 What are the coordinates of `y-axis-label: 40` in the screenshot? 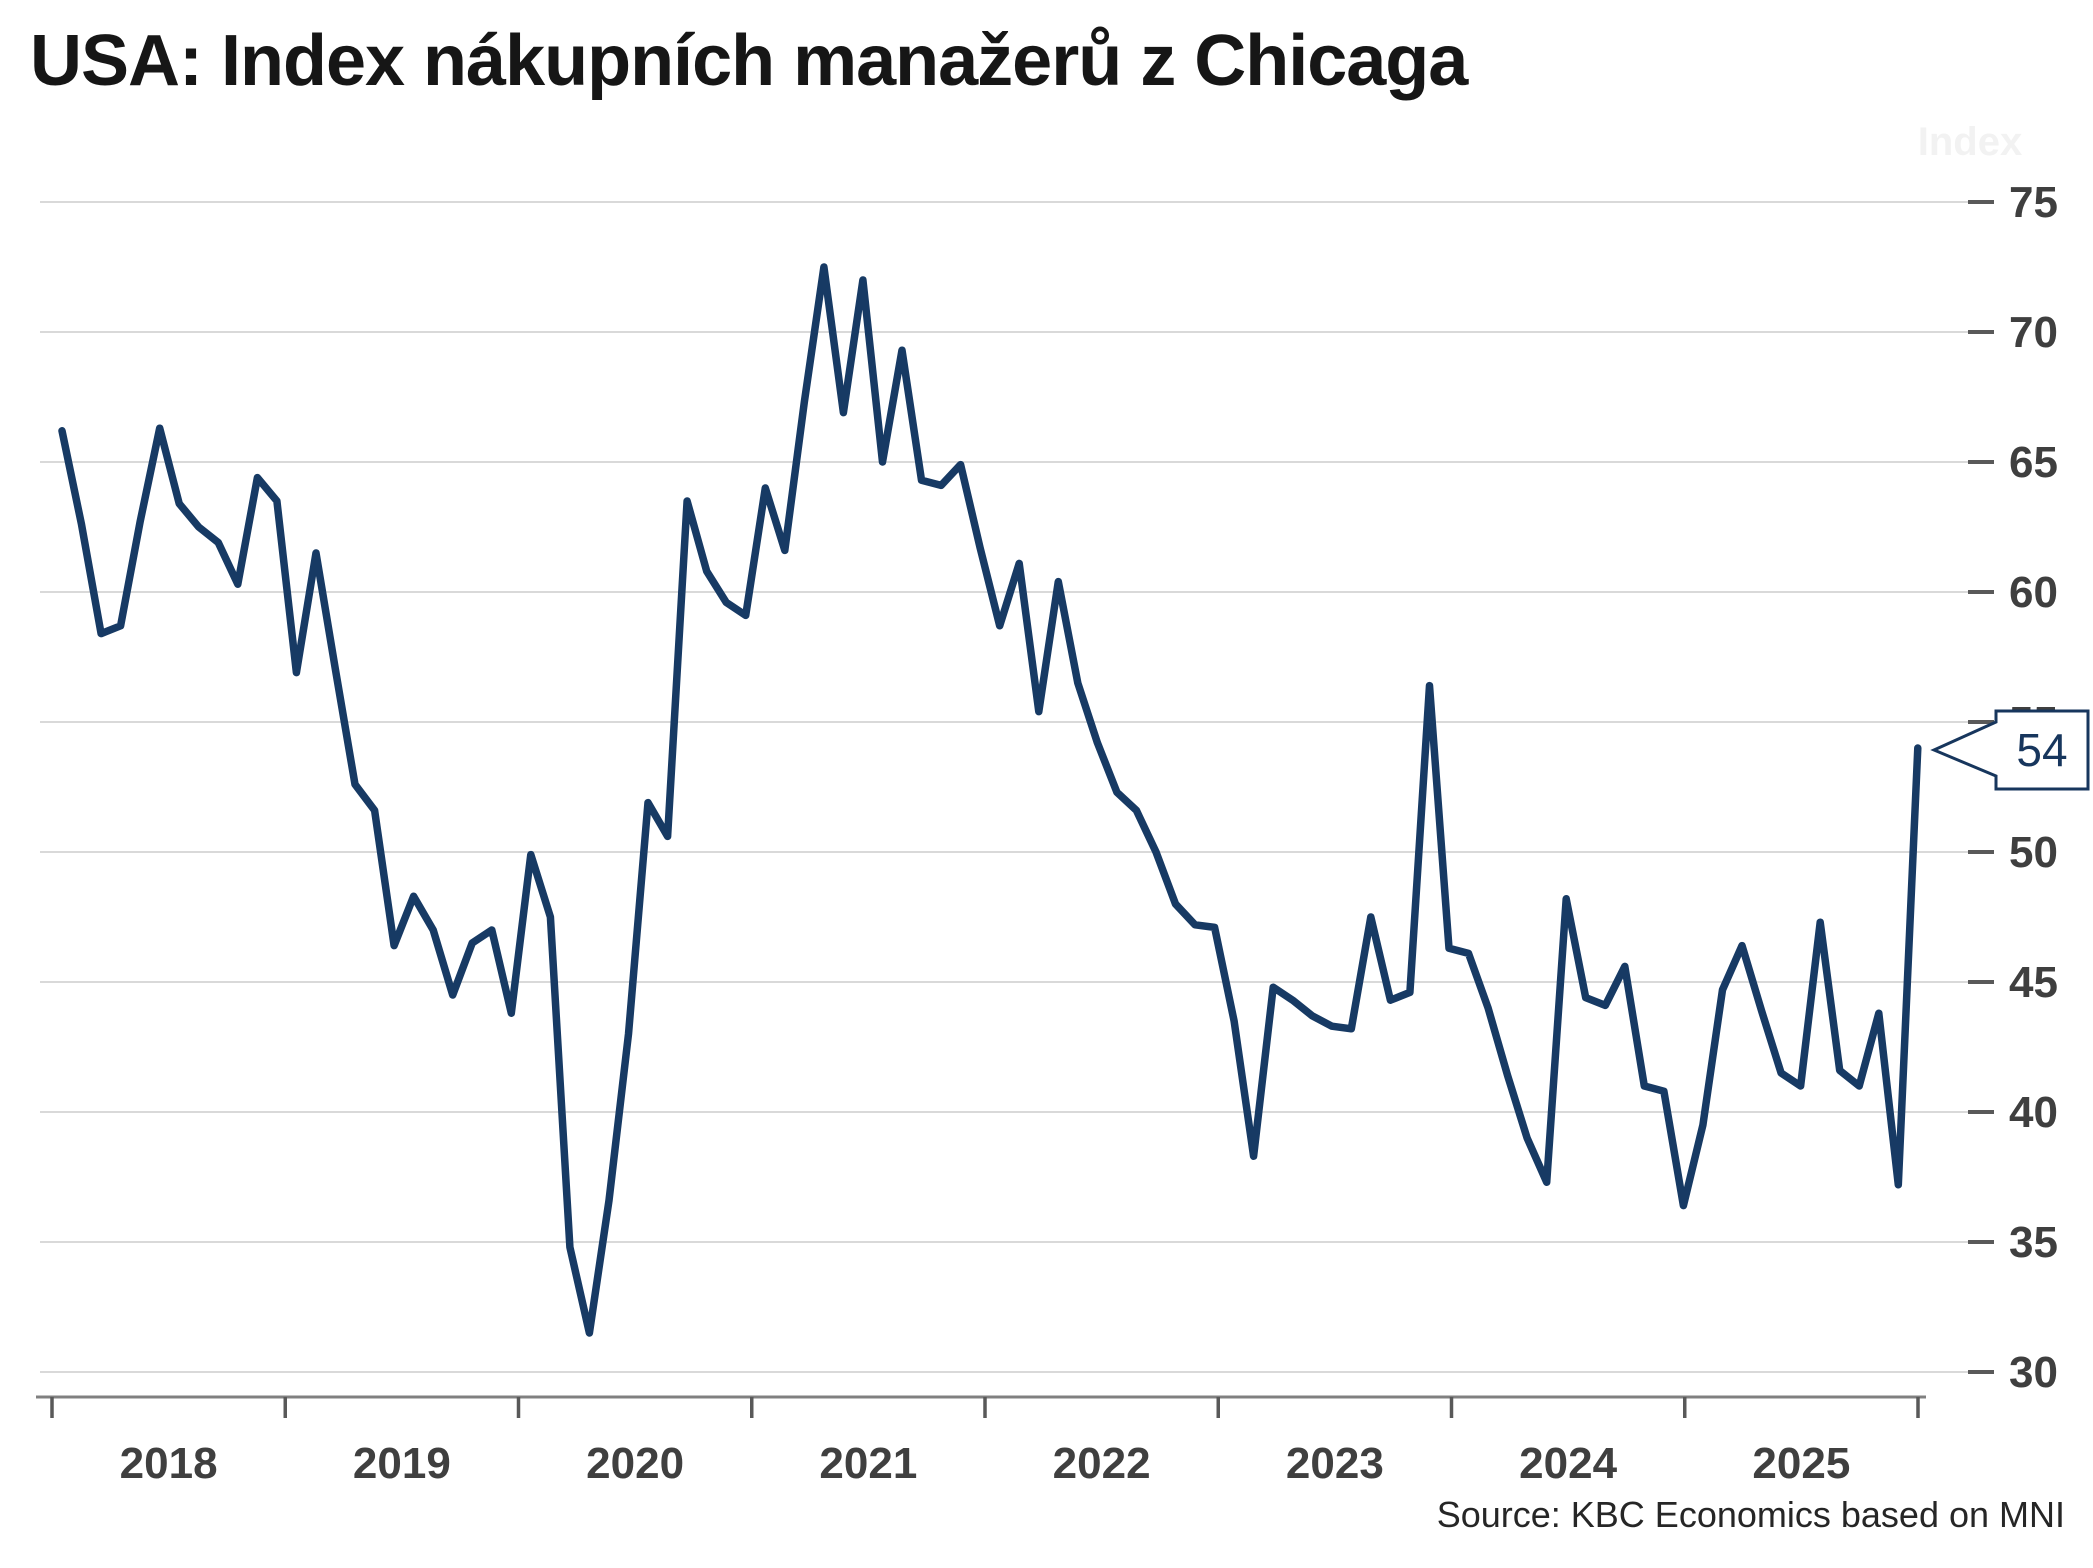 It's located at (2033, 1112).